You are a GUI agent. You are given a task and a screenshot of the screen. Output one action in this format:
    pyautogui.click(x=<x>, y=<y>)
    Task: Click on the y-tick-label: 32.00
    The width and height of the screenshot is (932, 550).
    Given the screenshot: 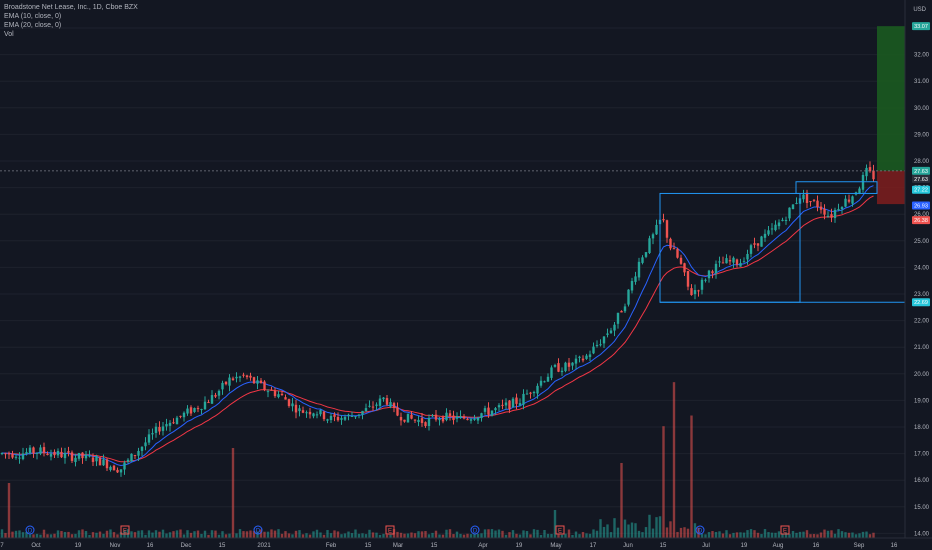 What is the action you would take?
    pyautogui.click(x=922, y=56)
    